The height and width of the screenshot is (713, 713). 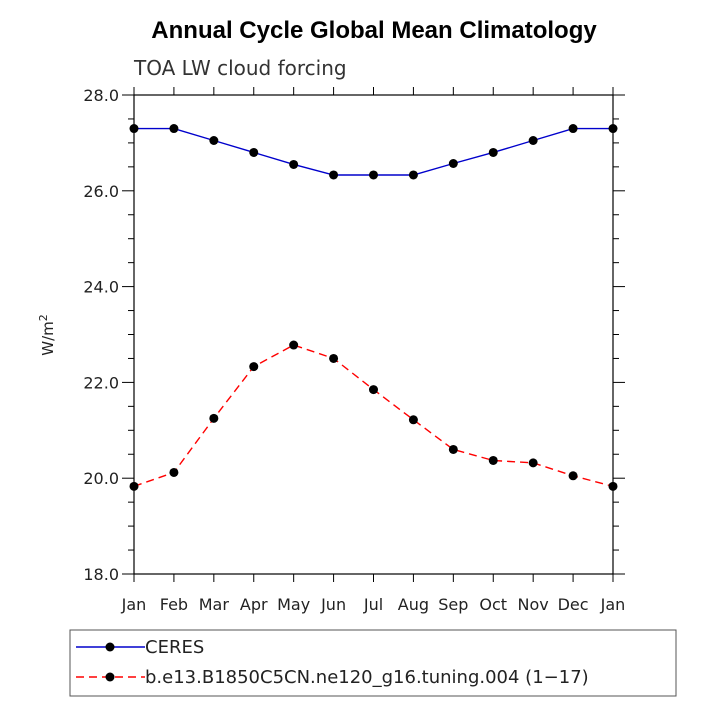 What do you see at coordinates (293, 604) in the screenshot?
I see `x-tick-label: May` at bounding box center [293, 604].